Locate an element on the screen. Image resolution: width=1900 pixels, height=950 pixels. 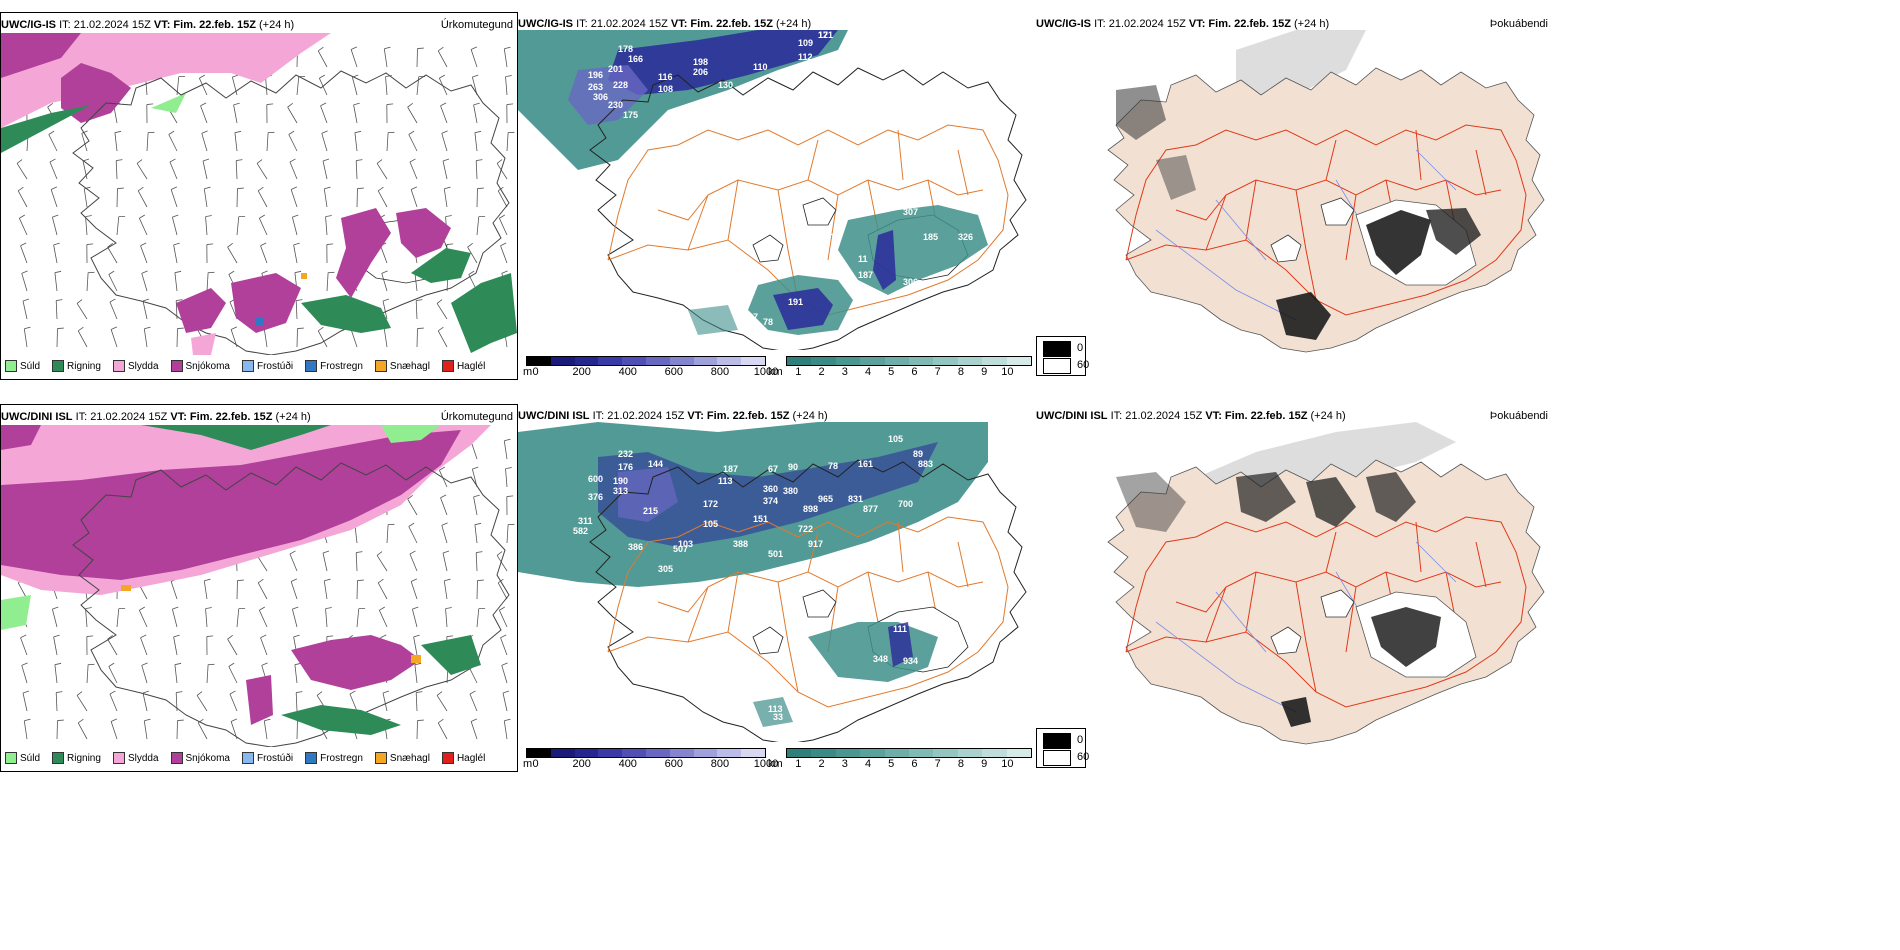
visibility-value-label: 108 is located at coordinates (665, 89).